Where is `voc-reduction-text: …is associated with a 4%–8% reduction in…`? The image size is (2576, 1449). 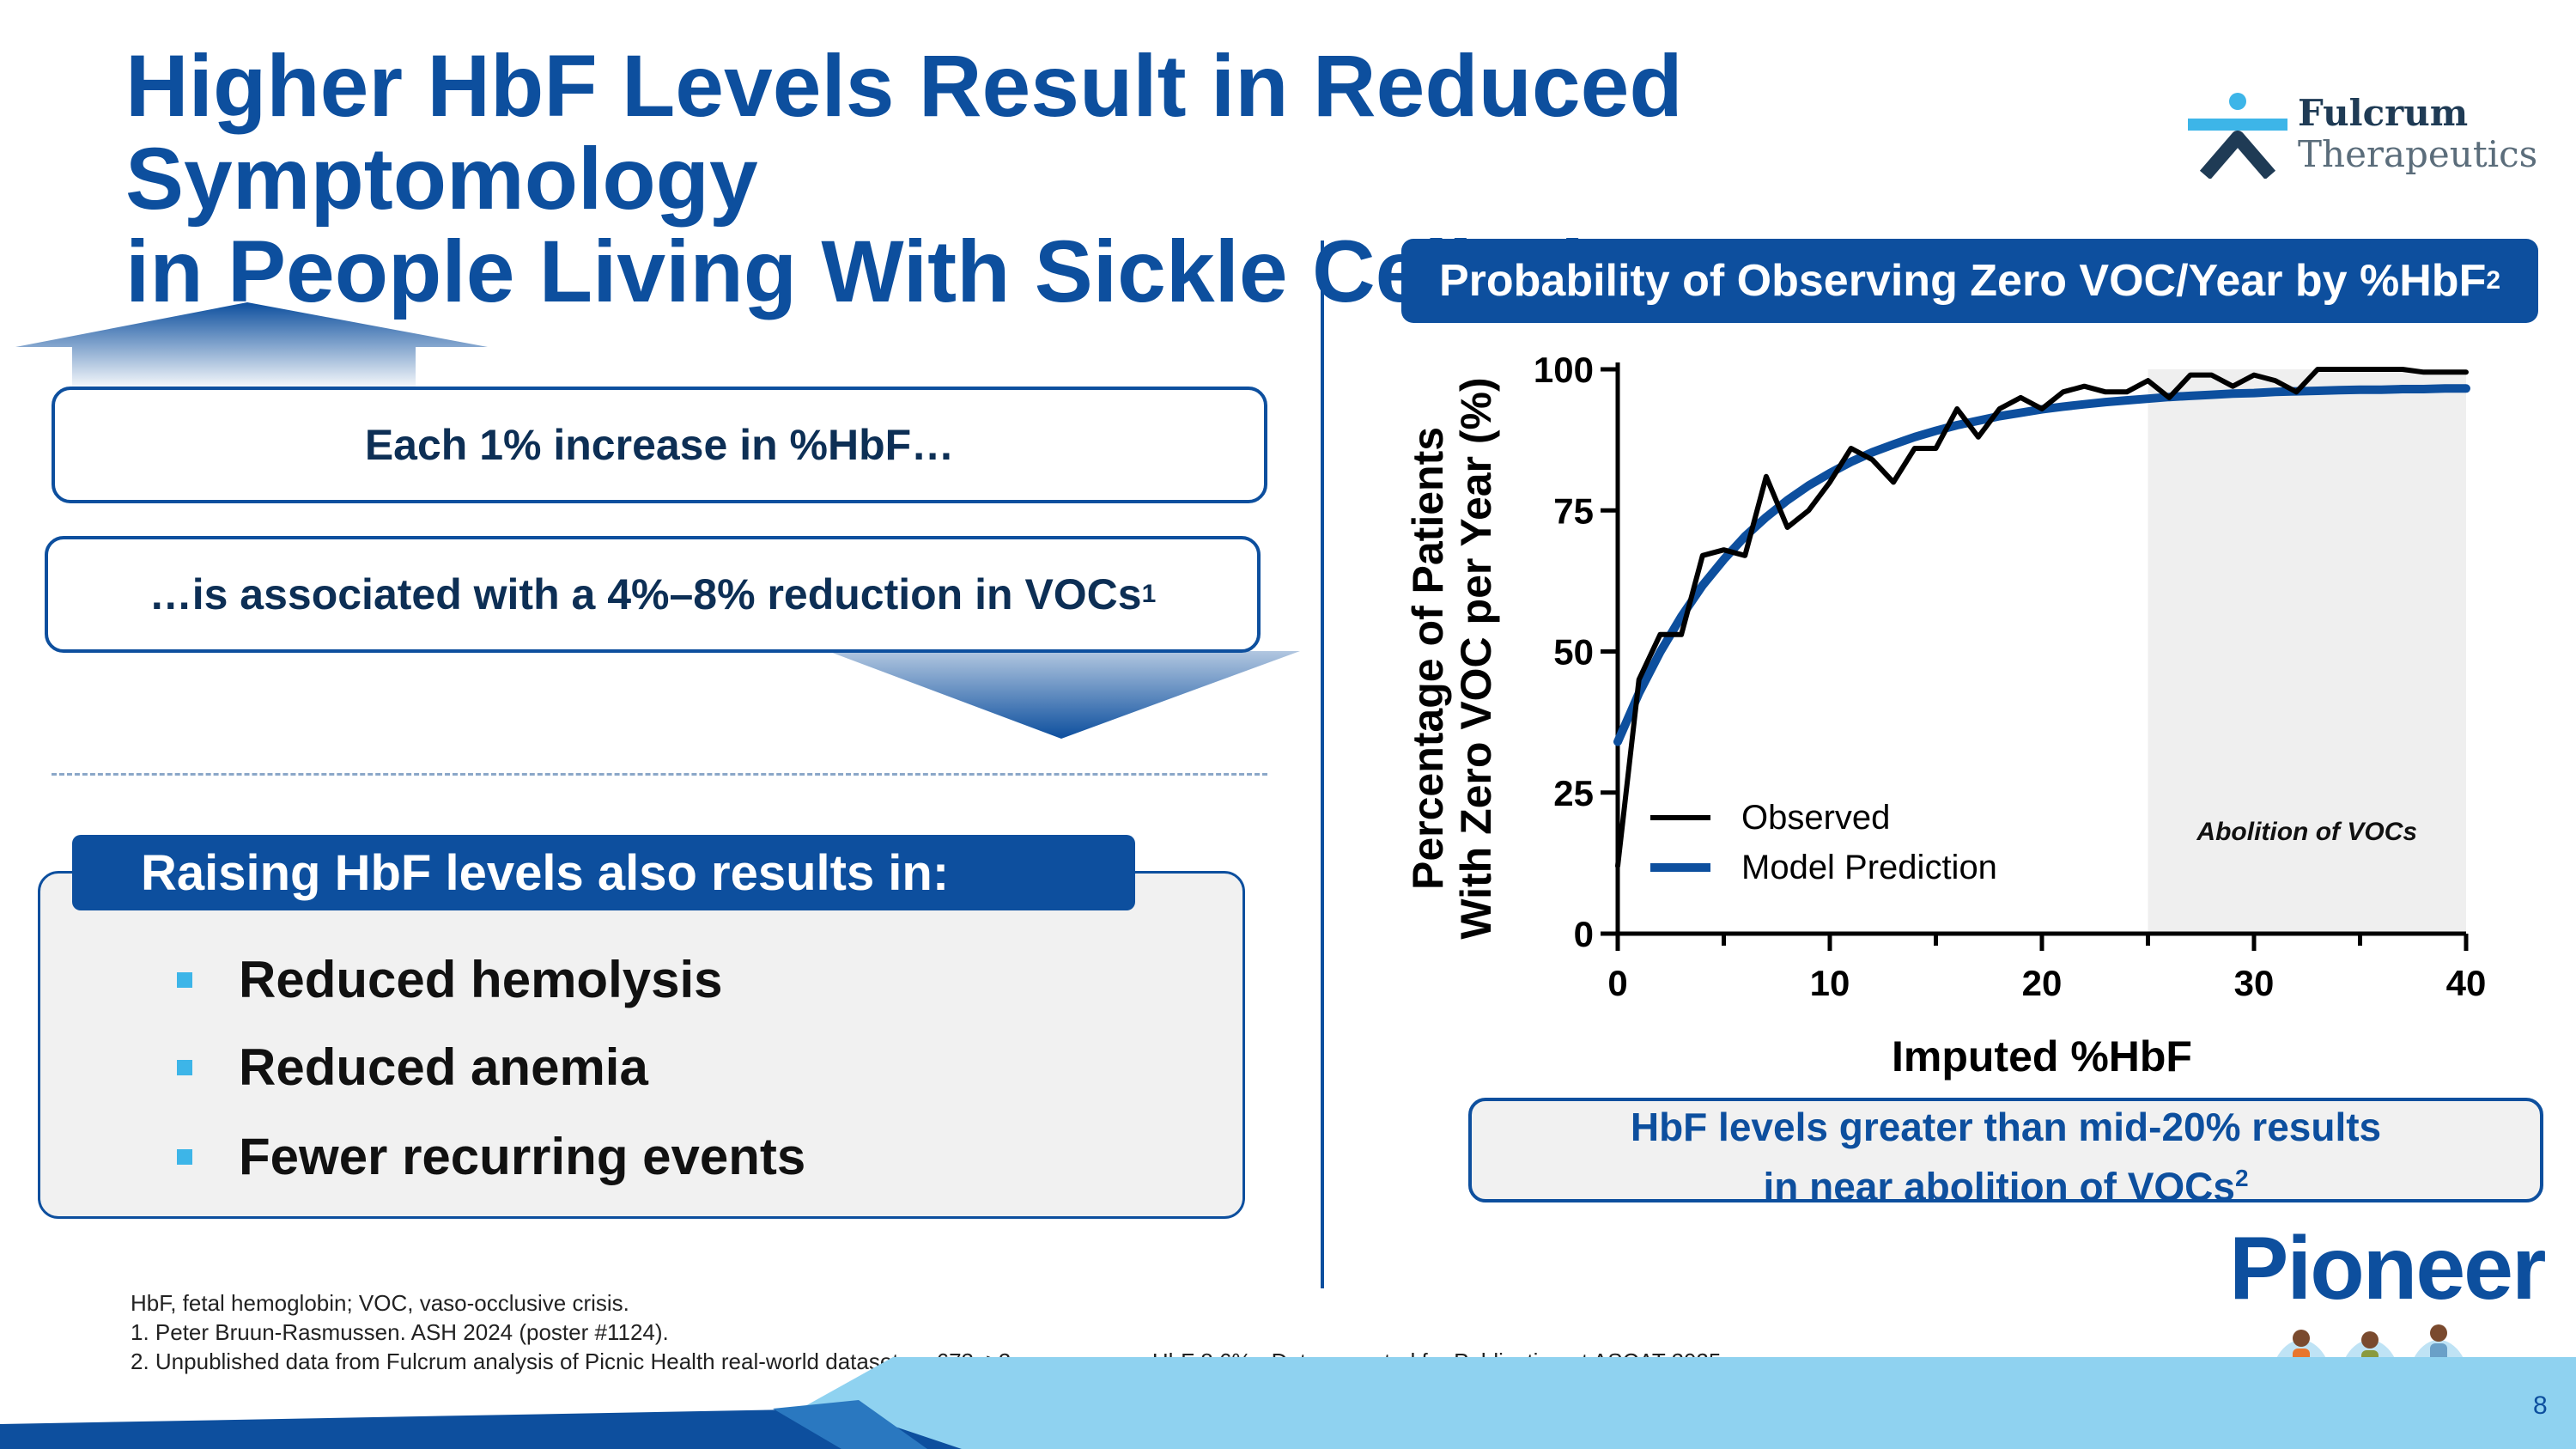 voc-reduction-text: …is associated with a 4%–8% reduction in… is located at coordinates (645, 594).